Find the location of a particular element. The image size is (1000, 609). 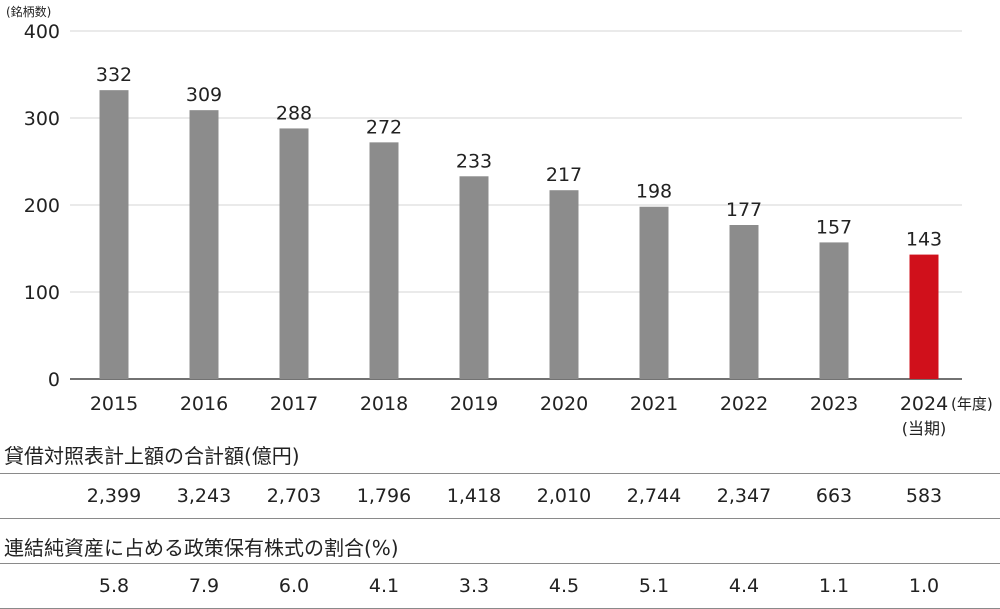

x-tick-label: 2017 is located at coordinates (294, 404).